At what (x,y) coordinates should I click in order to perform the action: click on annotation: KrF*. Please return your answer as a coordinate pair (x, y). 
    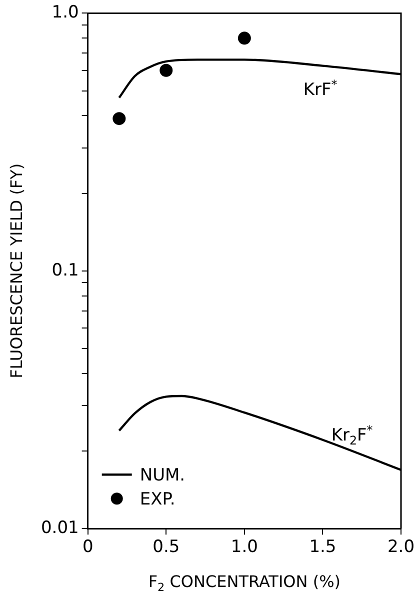
    Looking at the image, I should click on (320, 88).